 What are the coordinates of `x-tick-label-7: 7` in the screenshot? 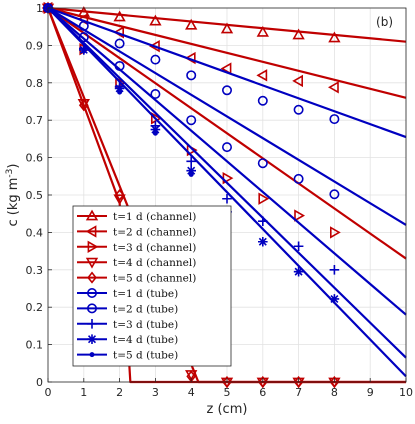 It's located at (298, 392).